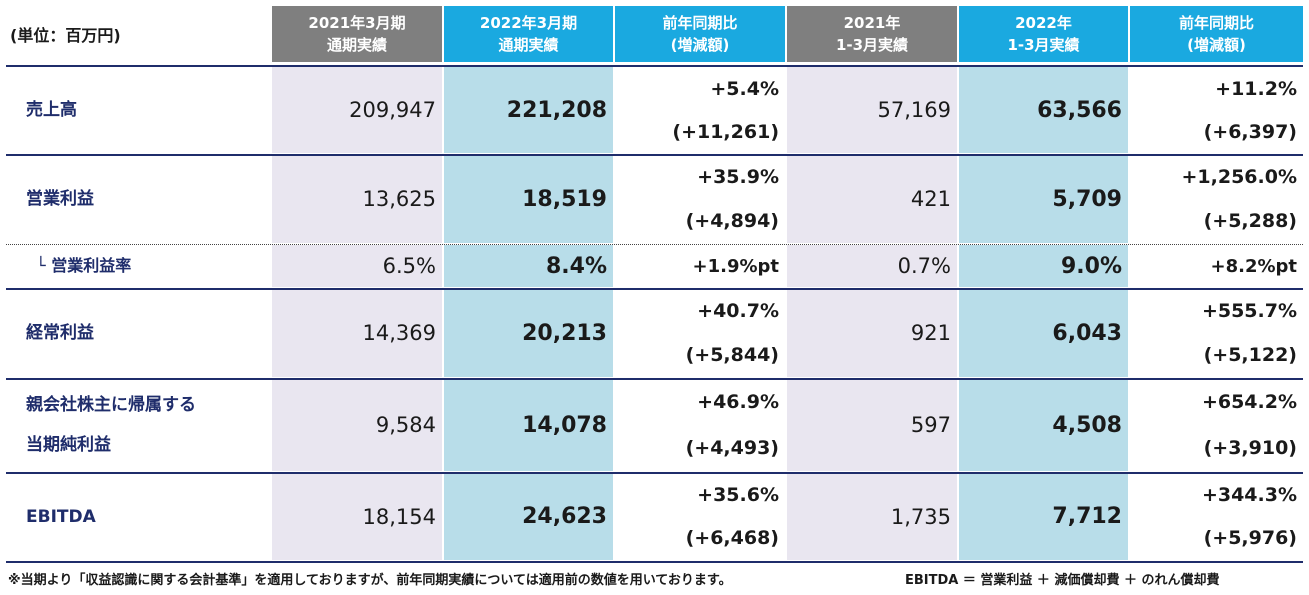 This screenshot has width=1309, height=595. Describe the element at coordinates (528, 266) in the screenshot. I see `cell-fy2022-operating-margin: 8.4%` at that location.